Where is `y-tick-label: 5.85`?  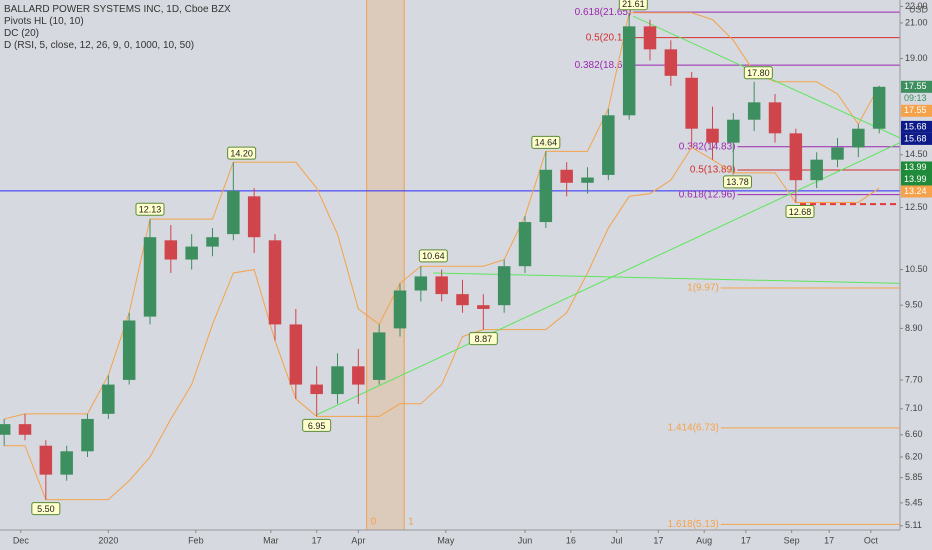 y-tick-label: 5.85 is located at coordinates (914, 477).